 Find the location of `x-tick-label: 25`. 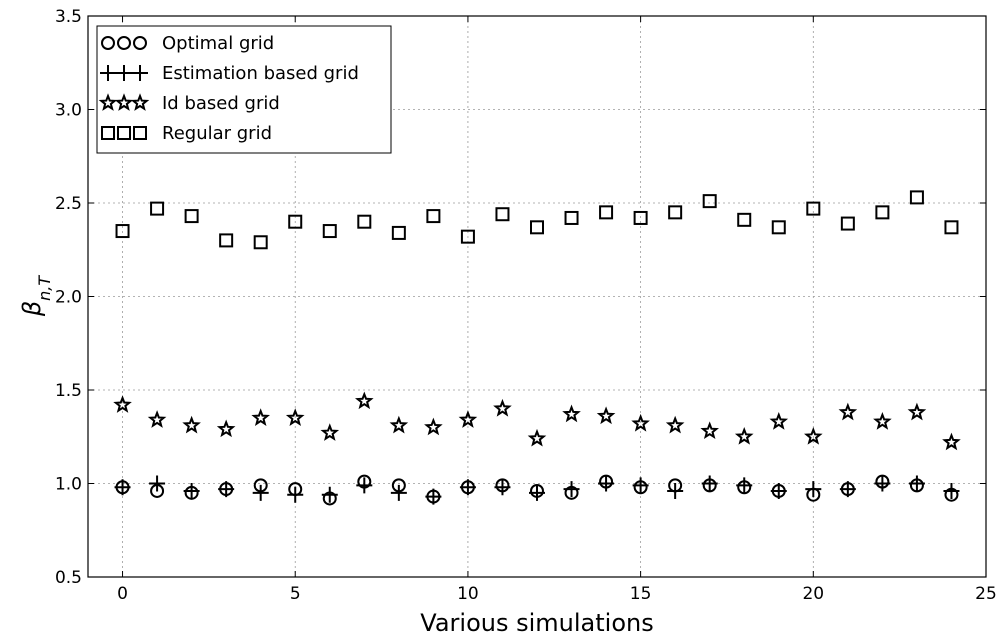

x-tick-label: 25 is located at coordinates (986, 594).